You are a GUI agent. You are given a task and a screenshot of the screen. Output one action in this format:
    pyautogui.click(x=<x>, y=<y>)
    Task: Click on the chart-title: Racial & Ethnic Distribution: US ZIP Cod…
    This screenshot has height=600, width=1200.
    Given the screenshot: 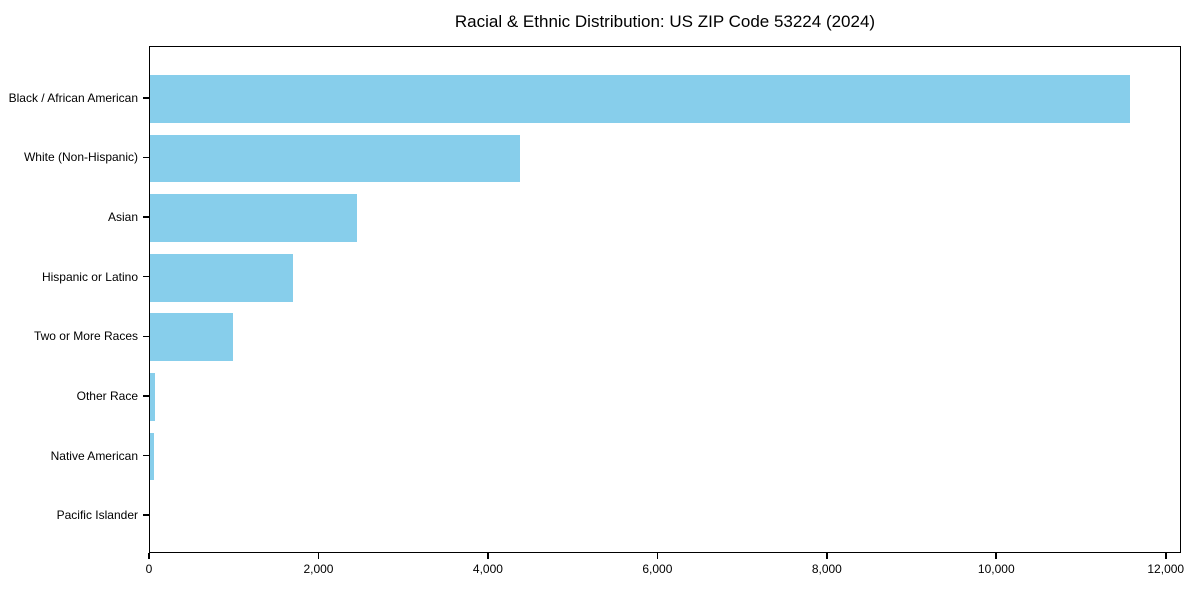 What is the action you would take?
    pyautogui.click(x=665, y=21)
    